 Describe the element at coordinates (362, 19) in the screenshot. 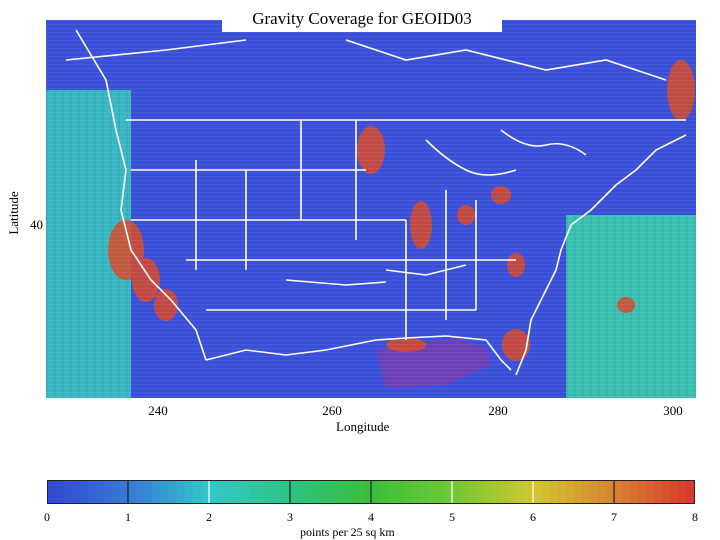

I see `map-title: Gravity Coverage for GEOID03` at that location.